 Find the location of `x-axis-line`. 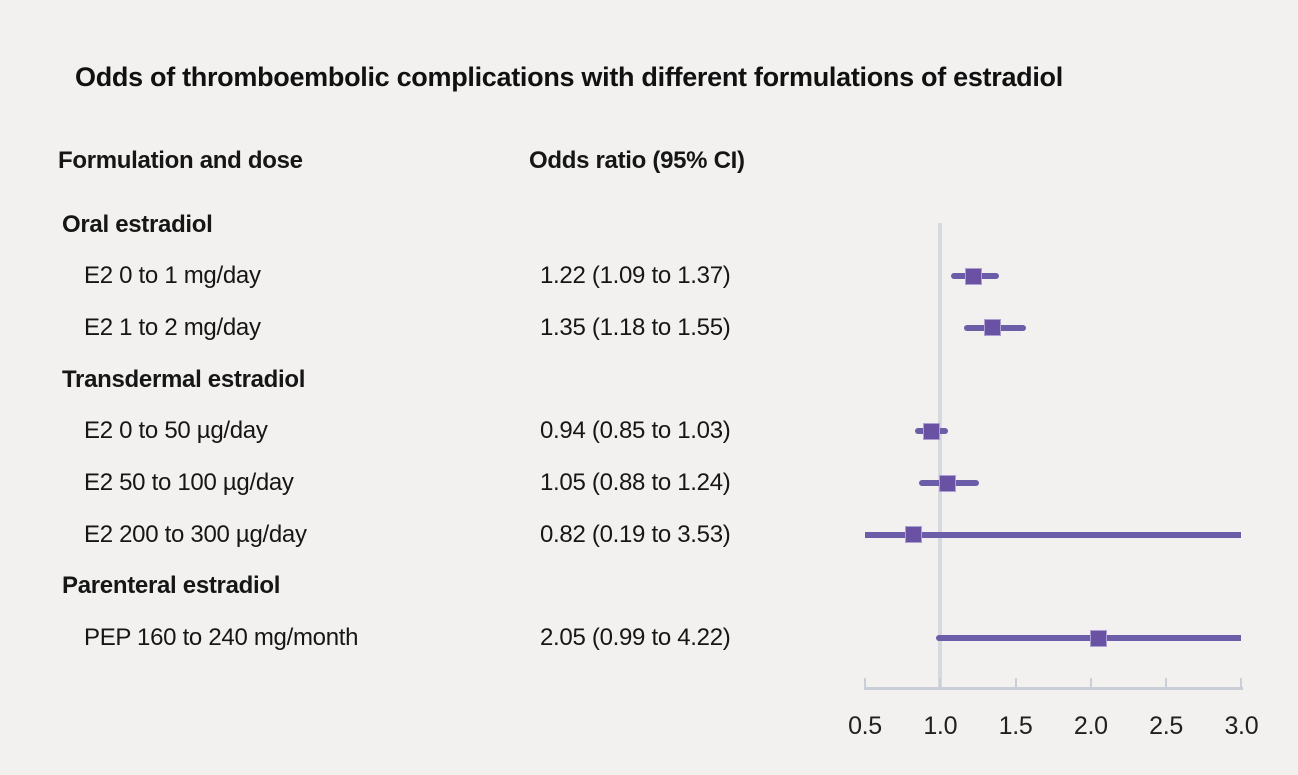

x-axis-line is located at coordinates (1053, 688).